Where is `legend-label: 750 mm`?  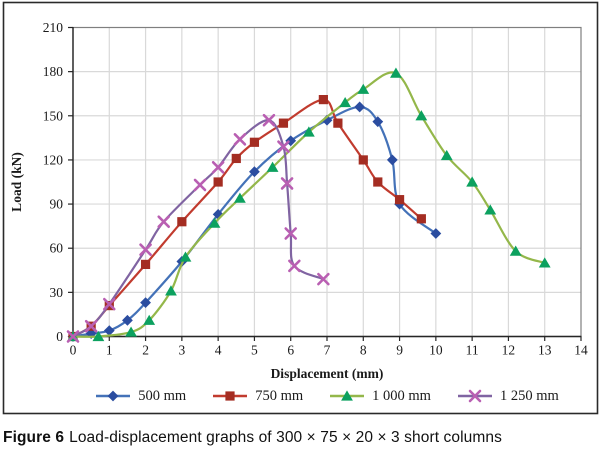
legend-label: 750 mm is located at coordinates (279, 395).